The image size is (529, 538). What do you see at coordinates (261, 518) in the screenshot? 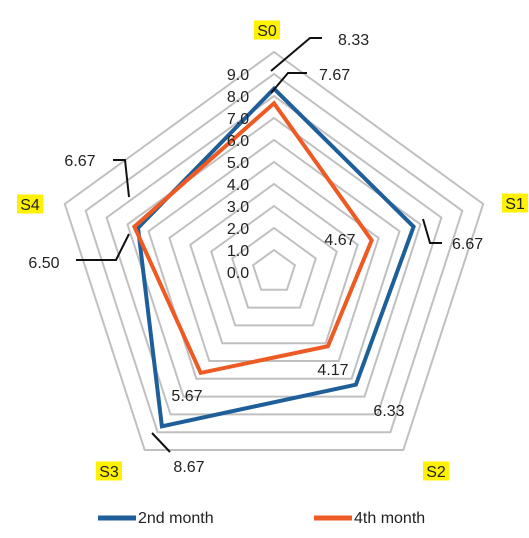
I see `legend: 2nd month 4th month` at bounding box center [261, 518].